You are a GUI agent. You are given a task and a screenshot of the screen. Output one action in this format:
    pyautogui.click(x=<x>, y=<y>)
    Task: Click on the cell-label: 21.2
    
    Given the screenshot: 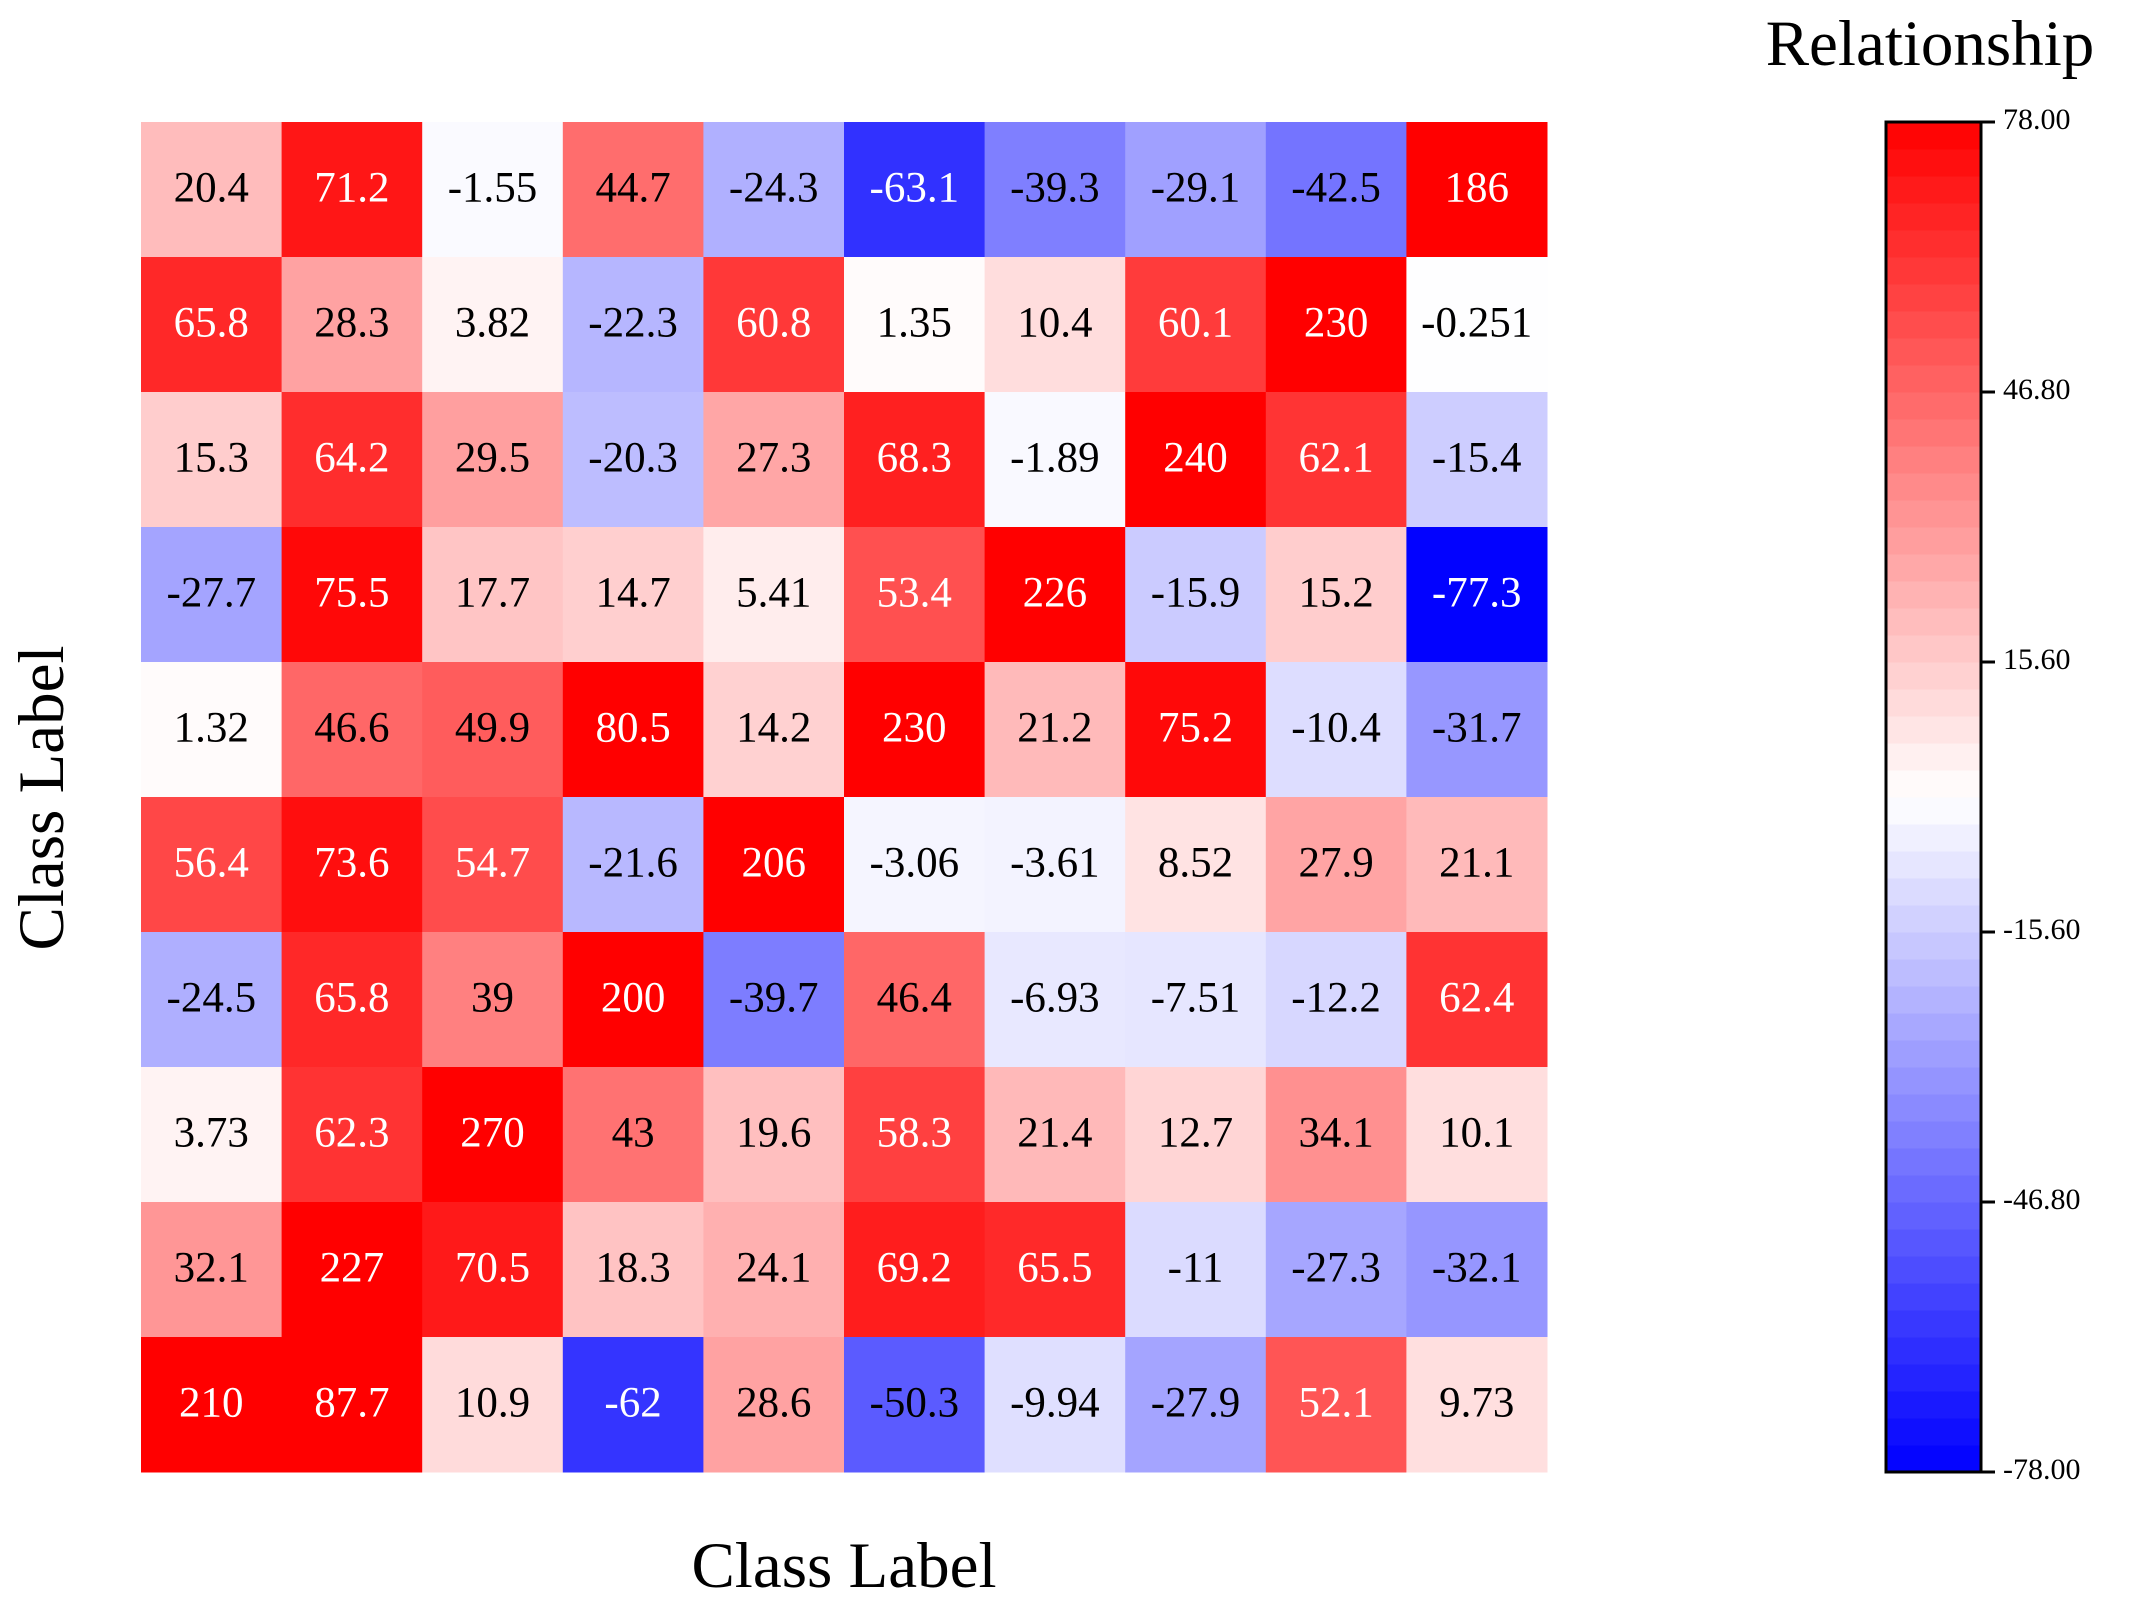 What is the action you would take?
    pyautogui.click(x=1054, y=727)
    